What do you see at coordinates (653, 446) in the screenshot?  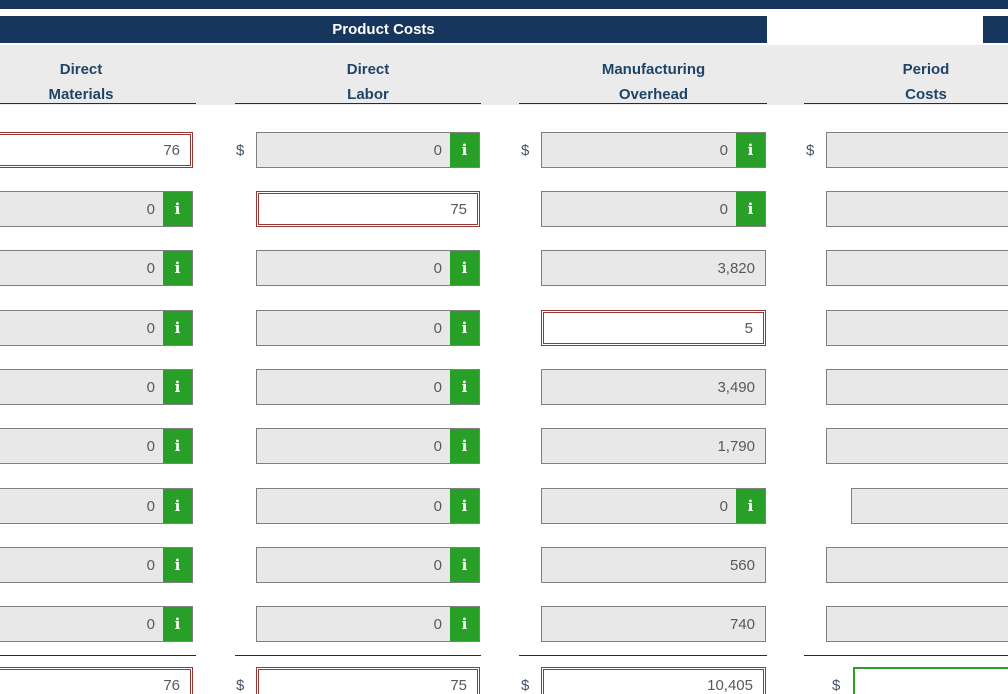 I see `manufacturing-overhead-value: 1,790` at bounding box center [653, 446].